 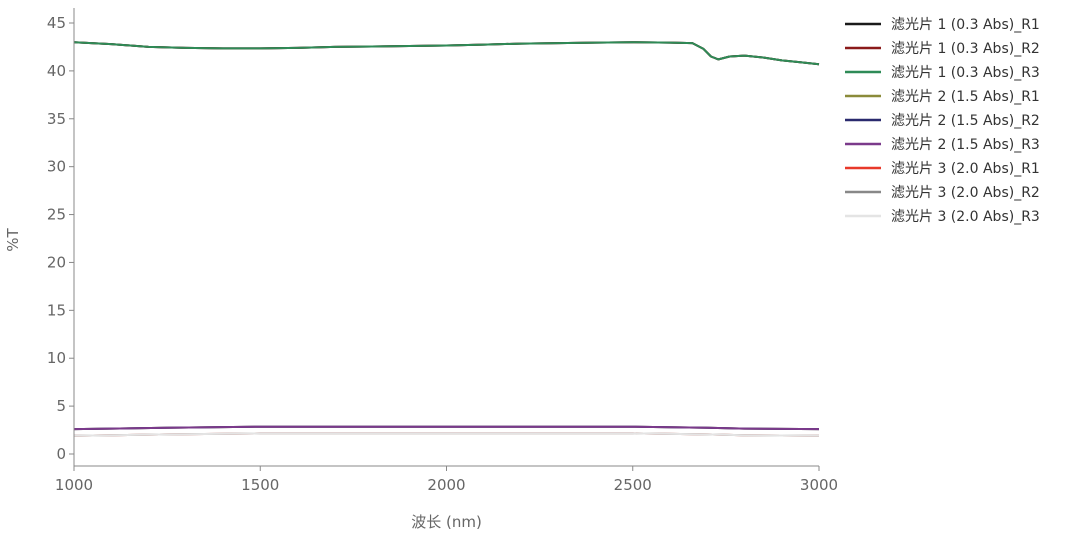 What do you see at coordinates (633, 485) in the screenshot?
I see `x-tick-label: 2500` at bounding box center [633, 485].